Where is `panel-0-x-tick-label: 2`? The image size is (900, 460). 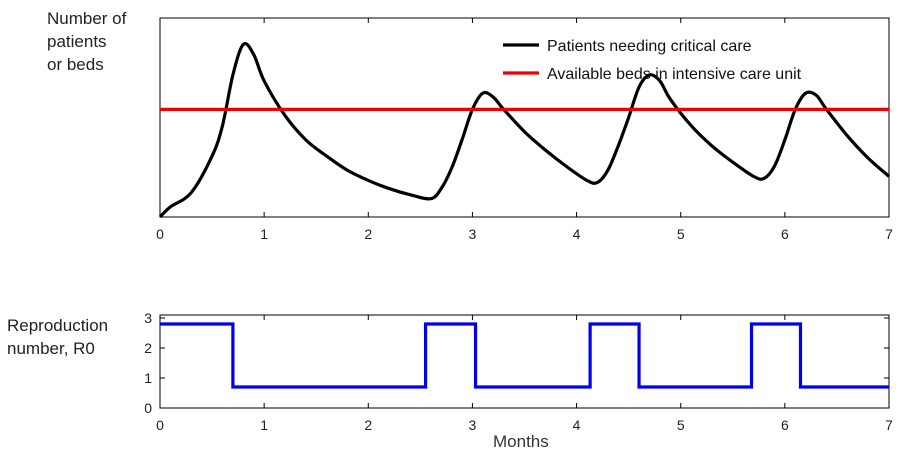 panel-0-x-tick-label: 2 is located at coordinates (368, 234).